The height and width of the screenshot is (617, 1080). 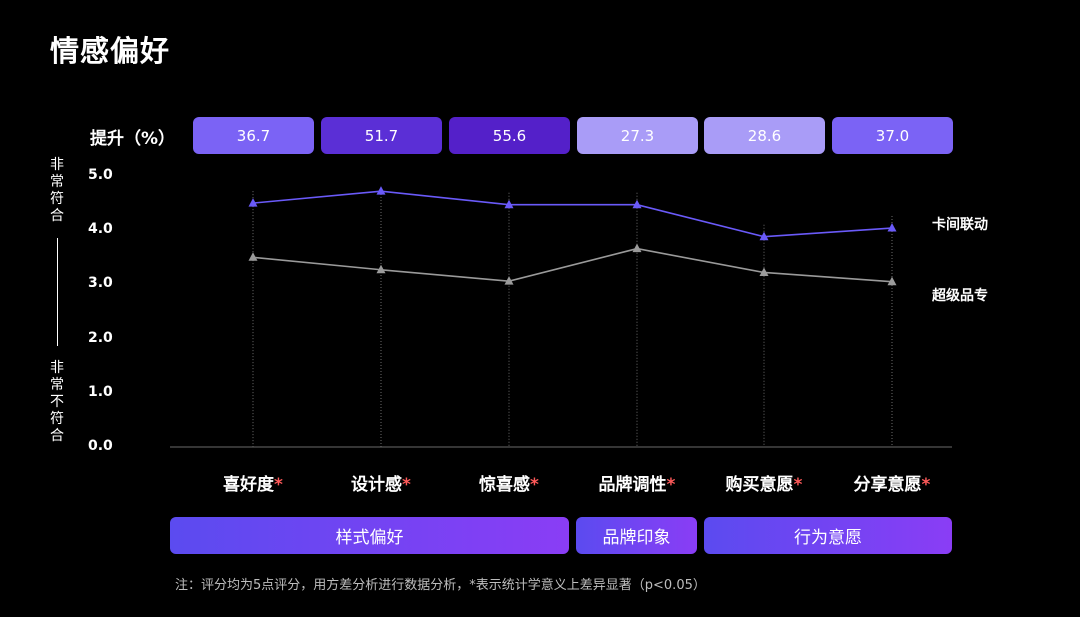 I want to click on category-label: 购买意愿*, so click(x=764, y=482).